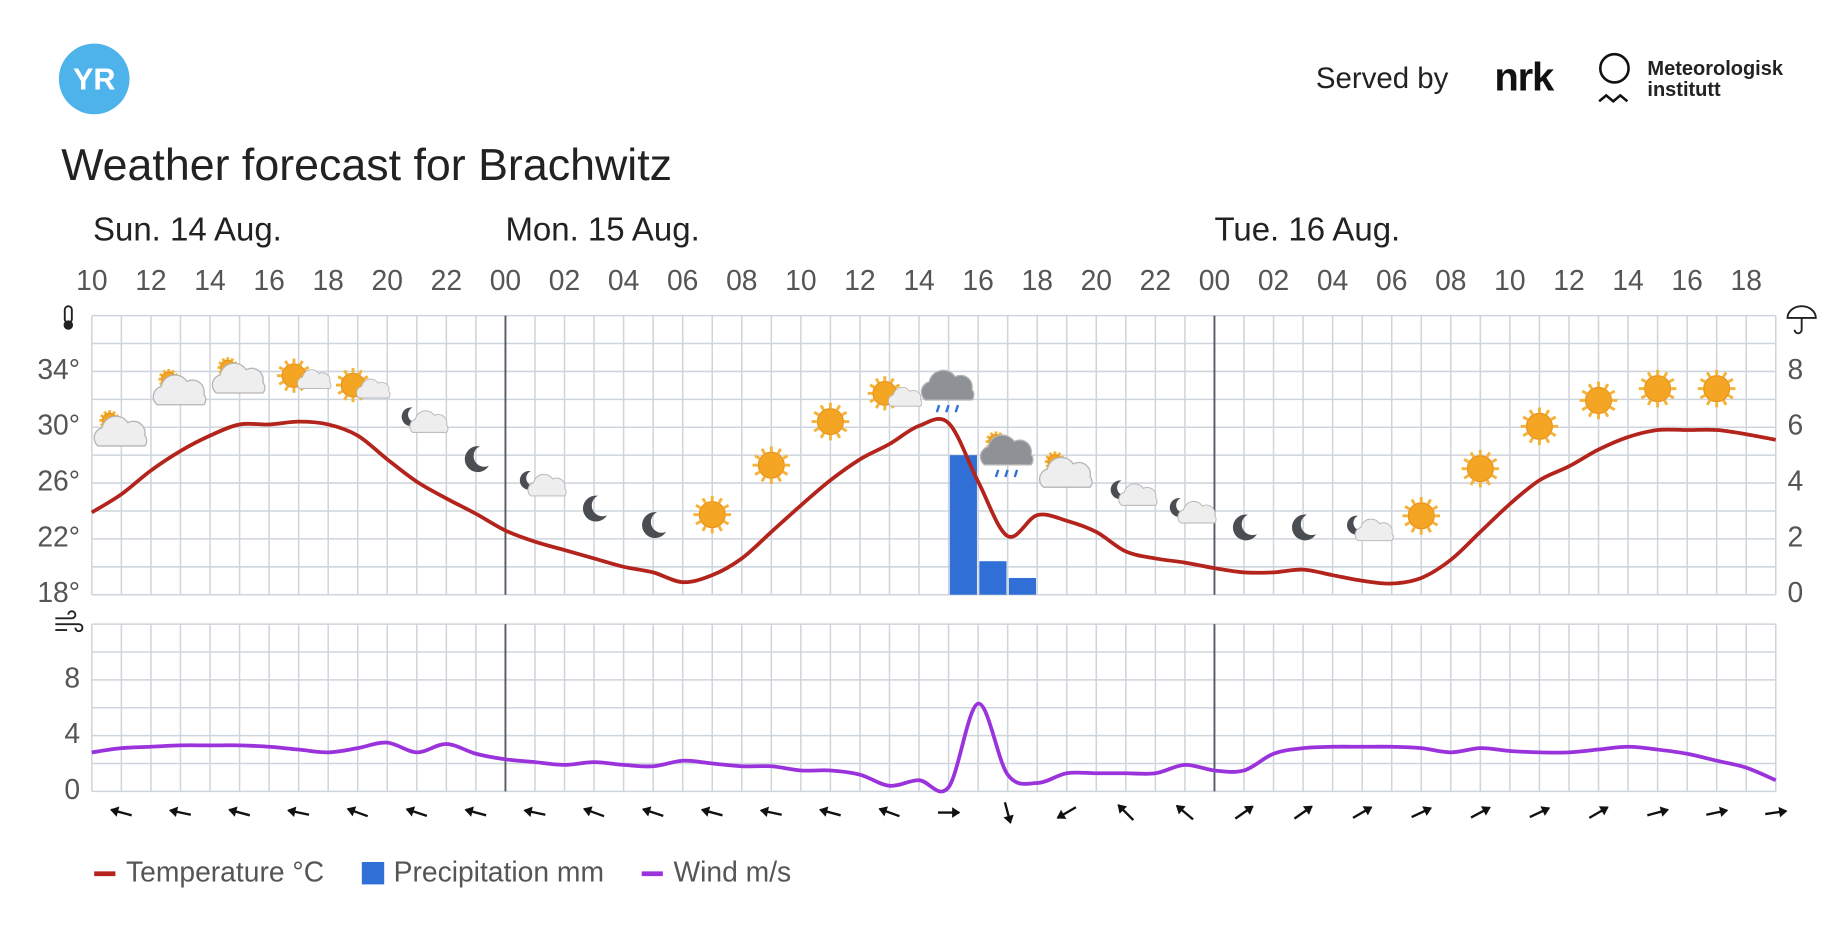  I want to click on met-logo: Meteorologisk institutt, so click(1691, 77).